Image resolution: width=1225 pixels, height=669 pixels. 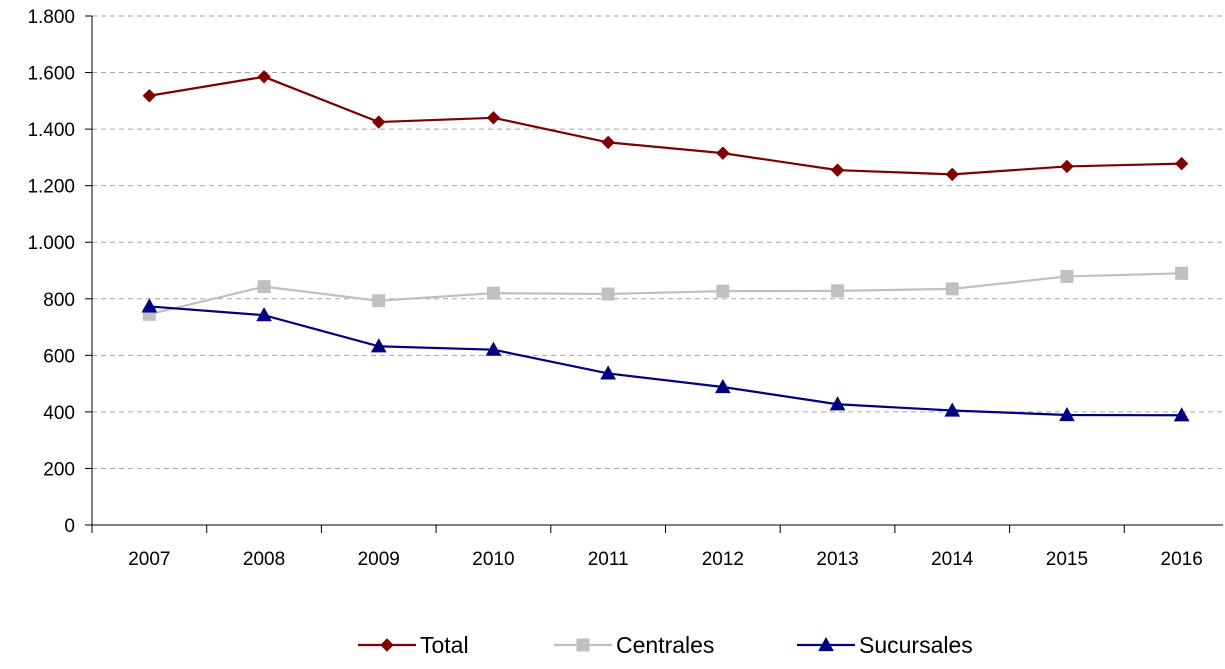 I want to click on legend: Total Centrales Sucursales, so click(x=665, y=645).